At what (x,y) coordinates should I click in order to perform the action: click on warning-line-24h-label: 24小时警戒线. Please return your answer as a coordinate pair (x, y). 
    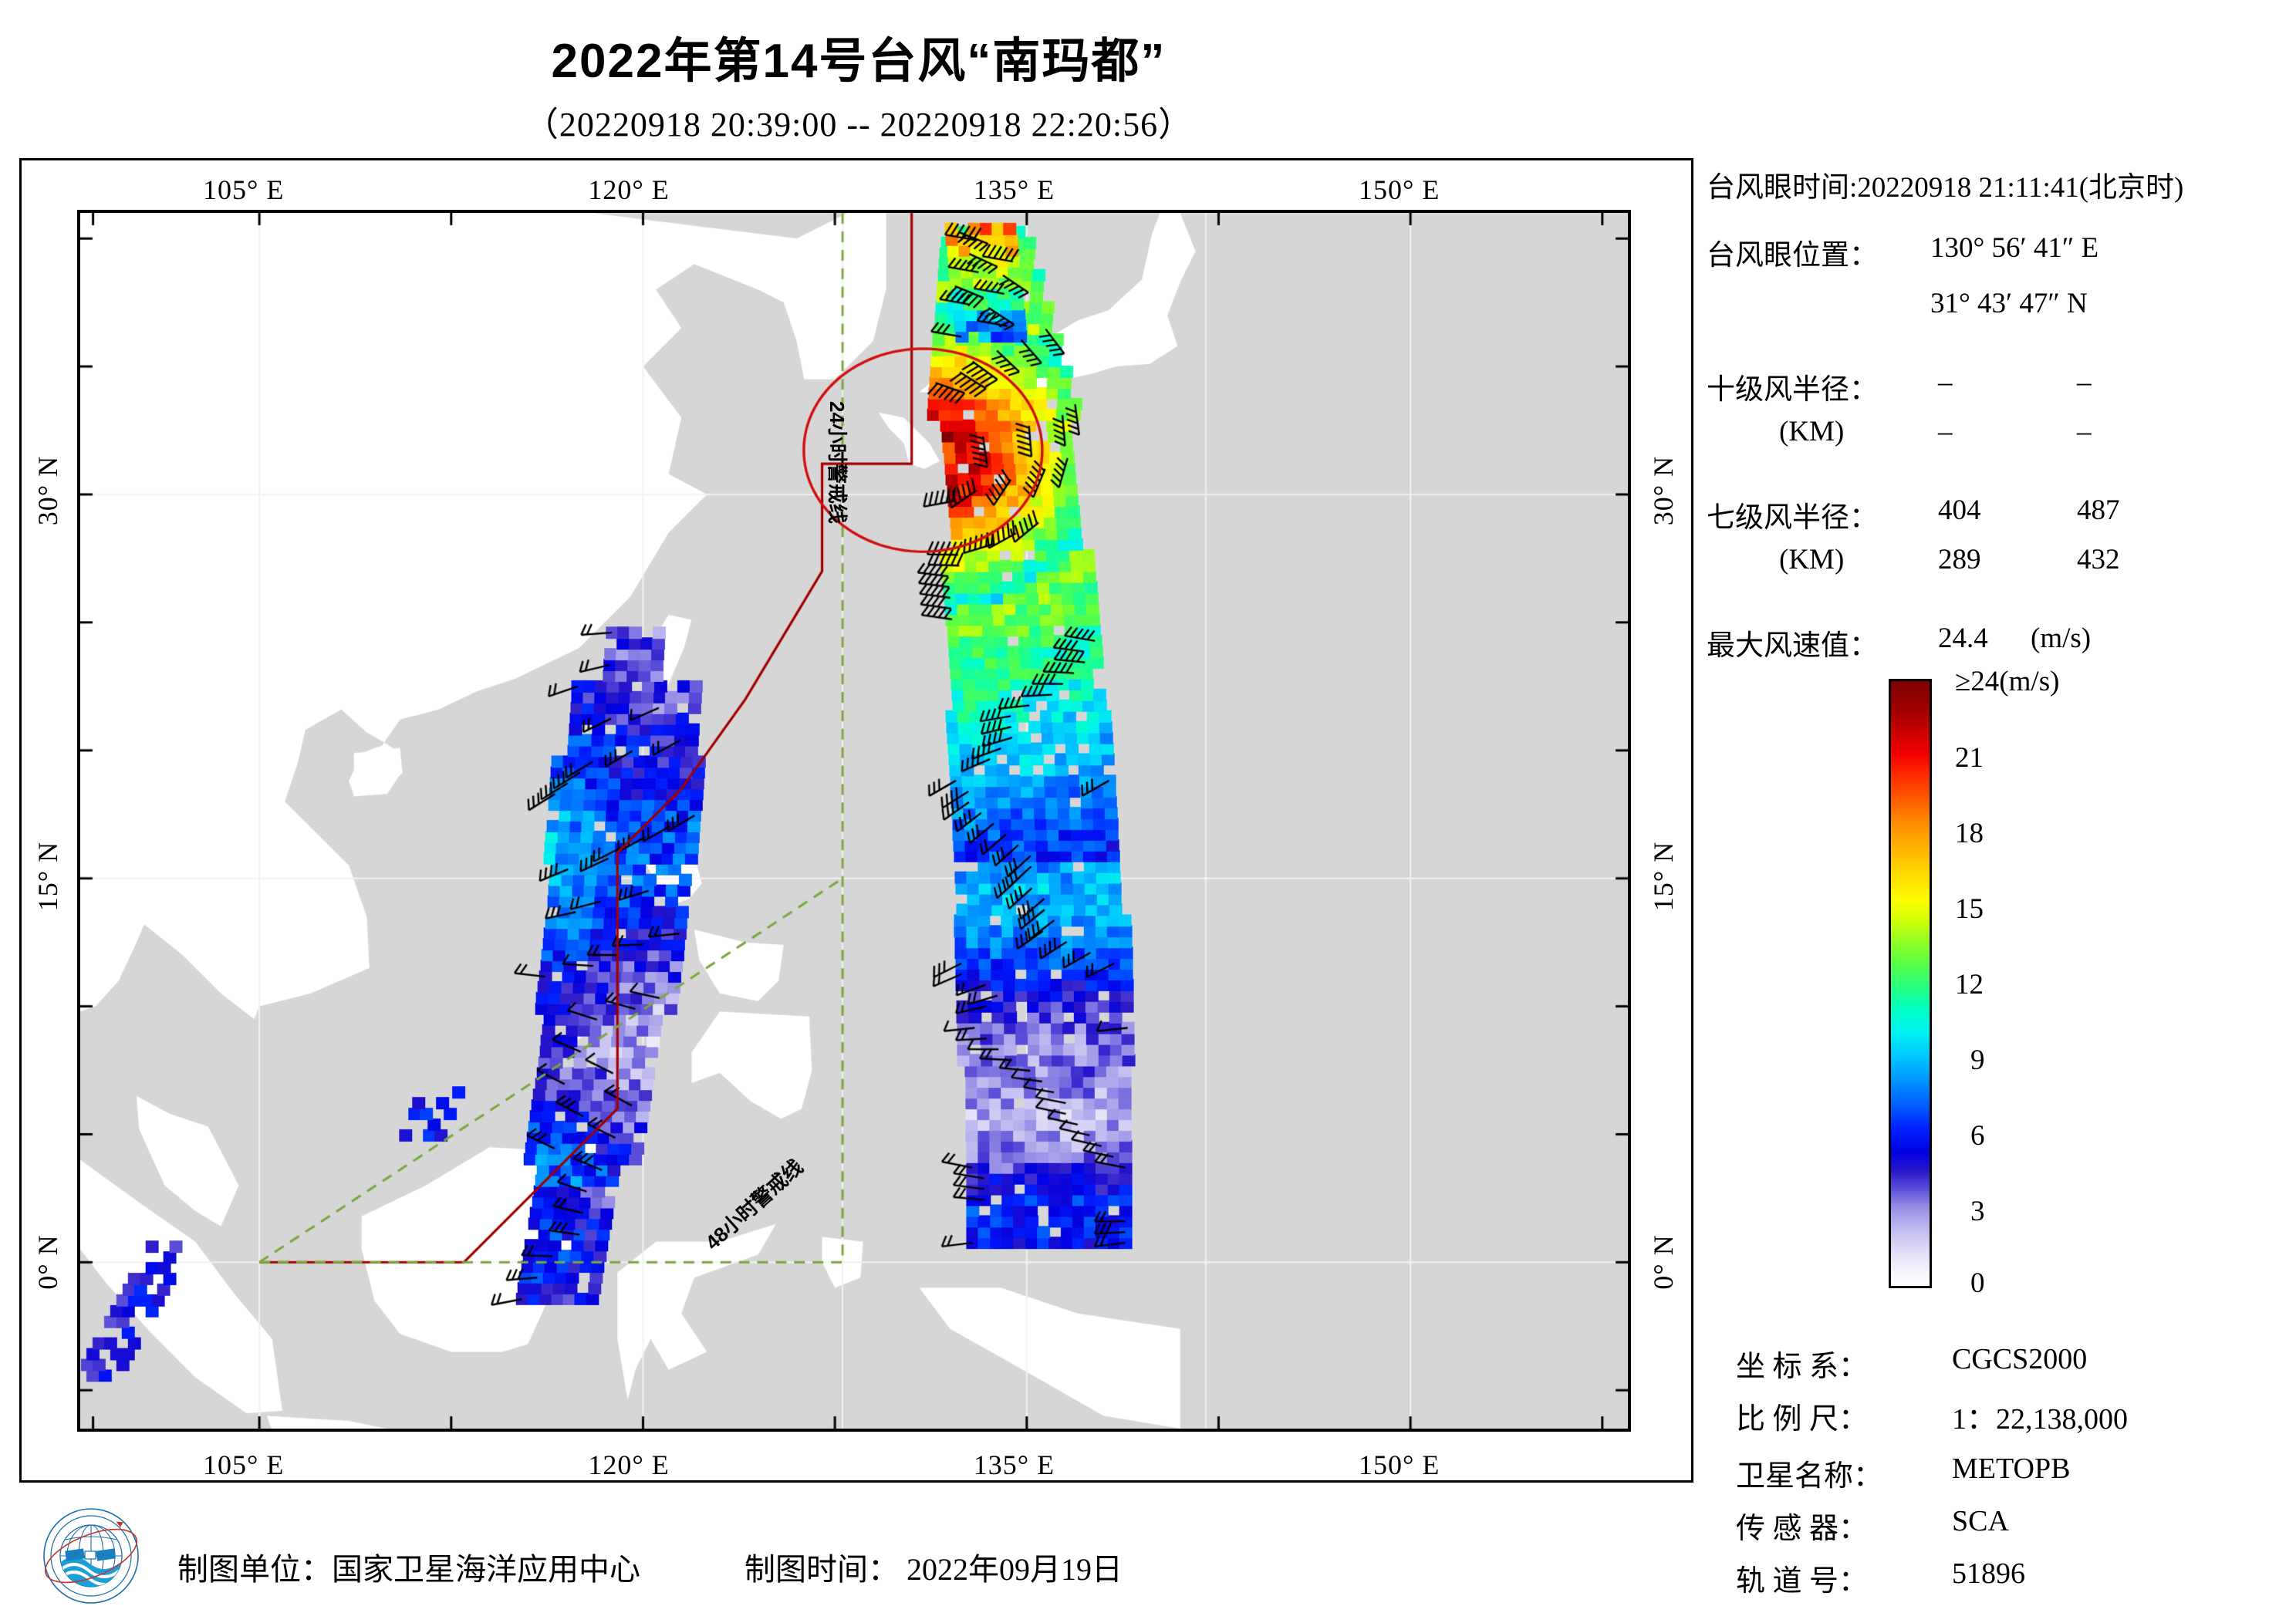
    Looking at the image, I should click on (837, 462).